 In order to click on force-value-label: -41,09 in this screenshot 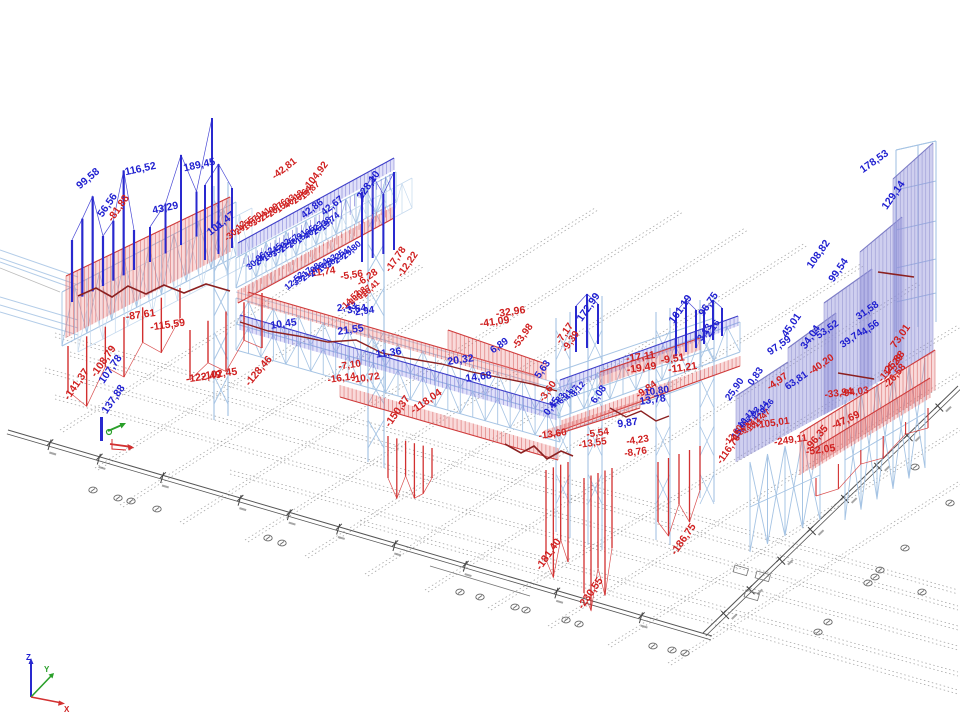, I will do `click(494, 322)`.